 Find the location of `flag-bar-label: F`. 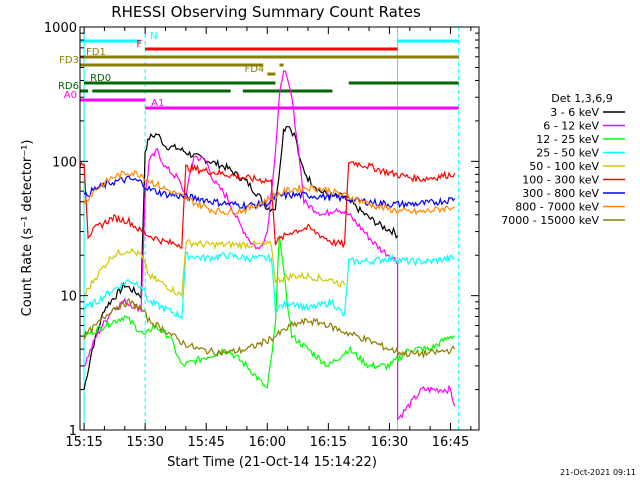

flag-bar-label: F is located at coordinates (139, 44).